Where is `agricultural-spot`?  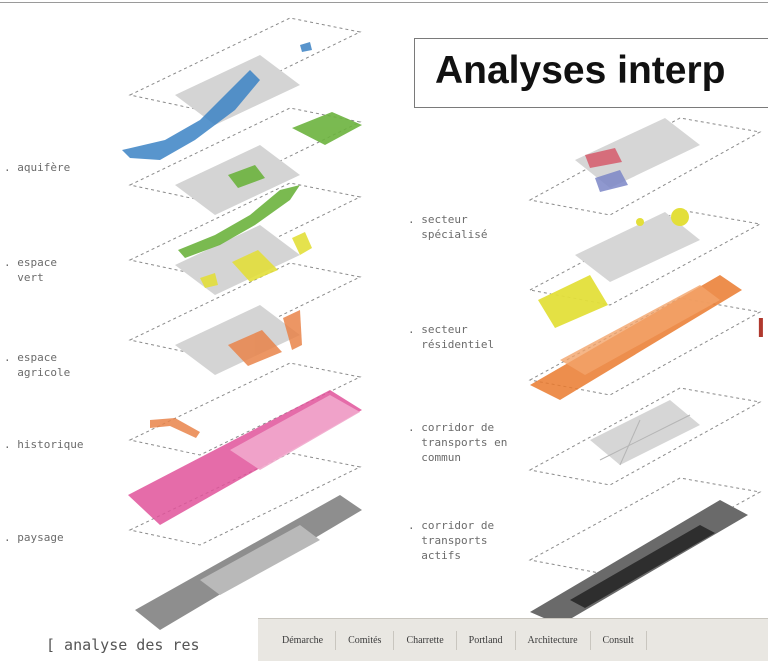 agricultural-spot is located at coordinates (209, 280).